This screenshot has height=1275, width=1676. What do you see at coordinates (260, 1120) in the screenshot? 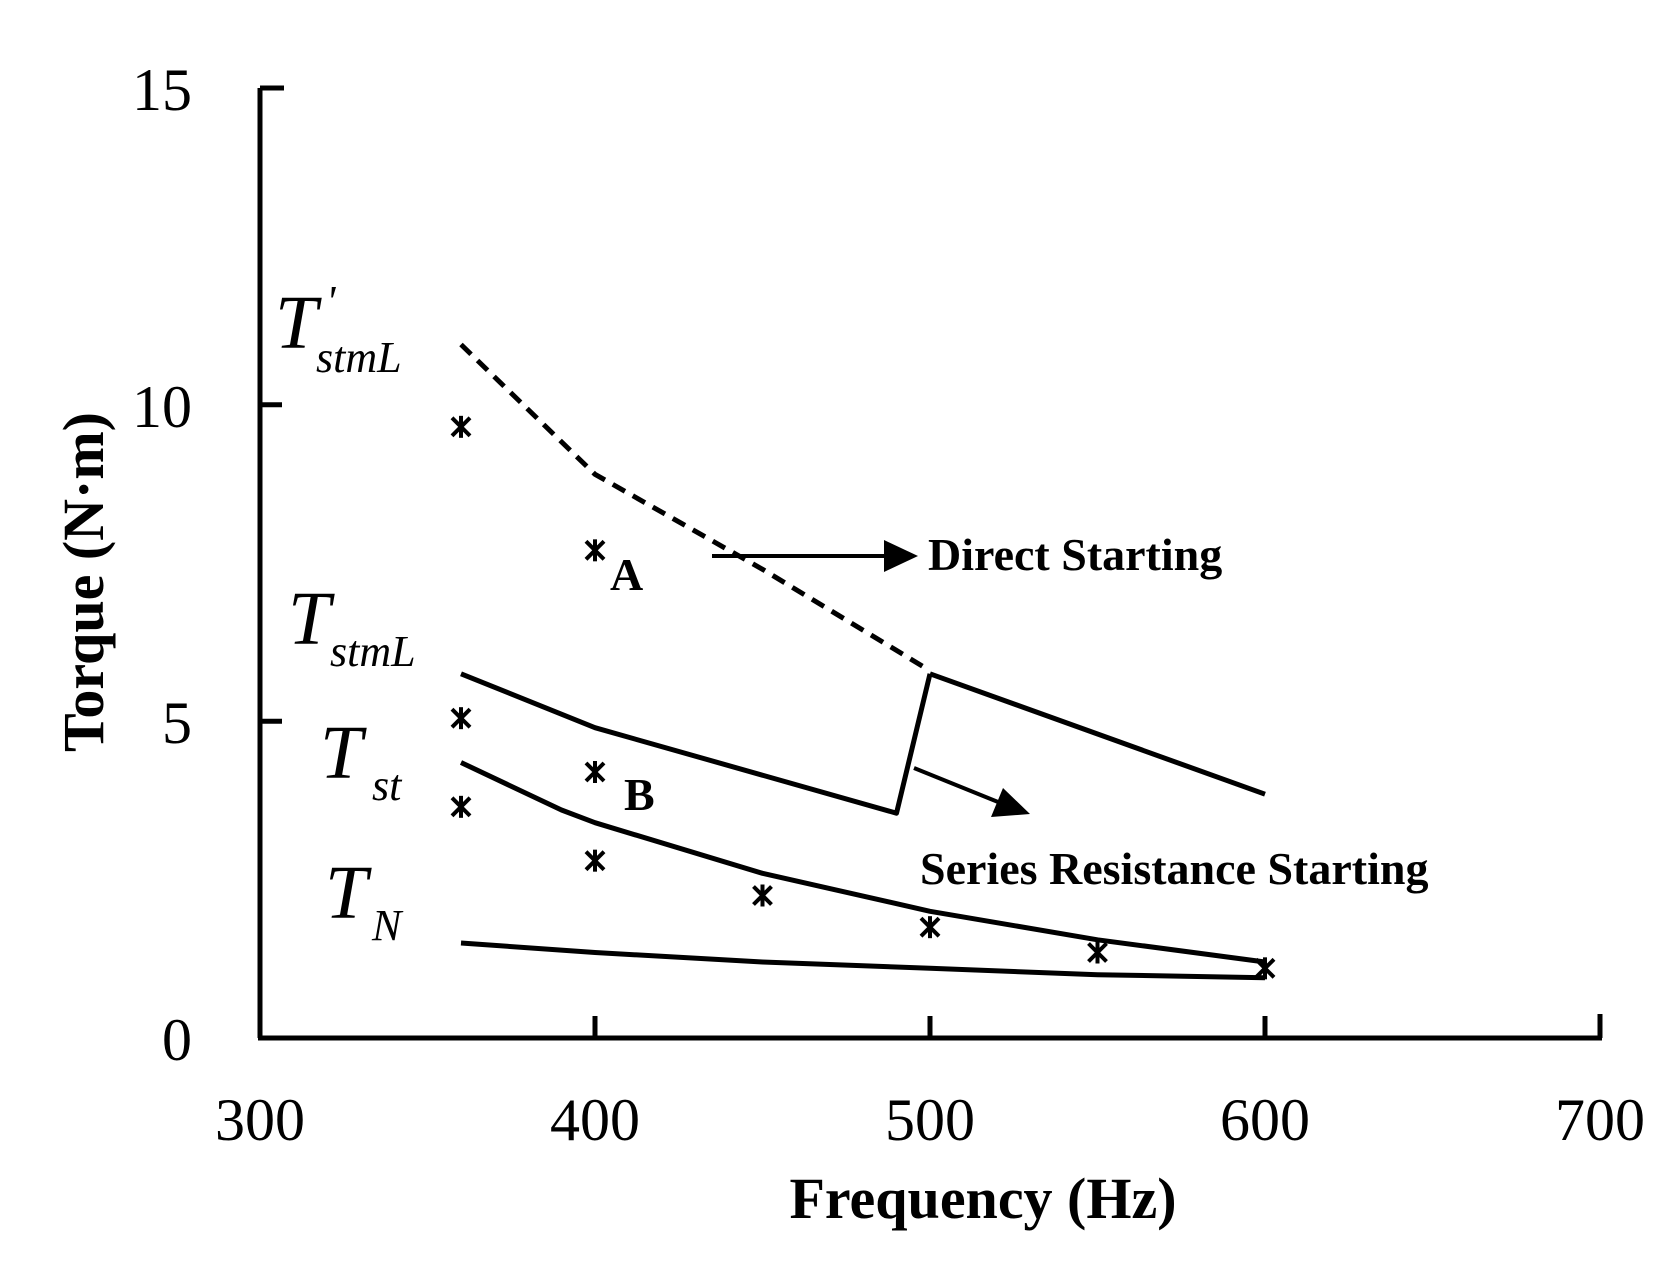
I see `x-tick-label: 300` at bounding box center [260, 1120].